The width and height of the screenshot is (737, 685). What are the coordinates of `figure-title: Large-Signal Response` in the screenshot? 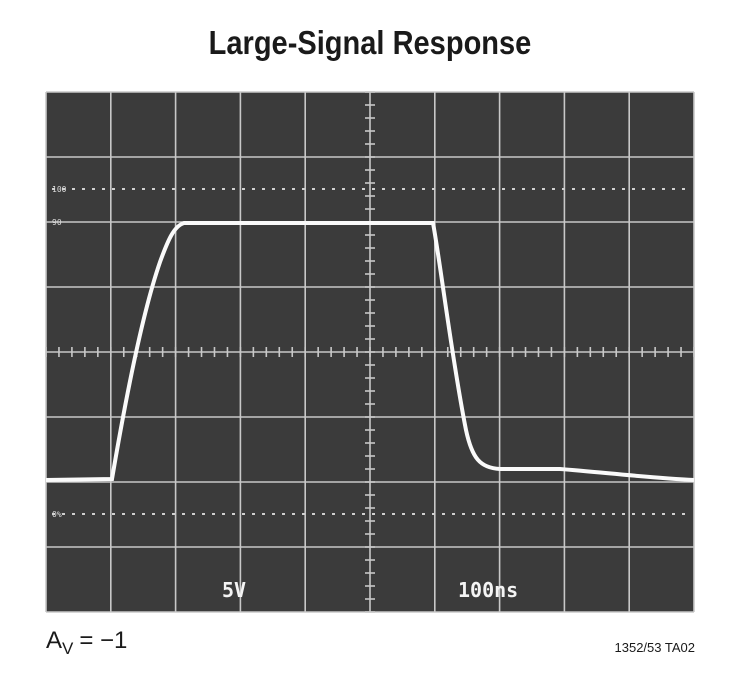 It's located at (370, 42).